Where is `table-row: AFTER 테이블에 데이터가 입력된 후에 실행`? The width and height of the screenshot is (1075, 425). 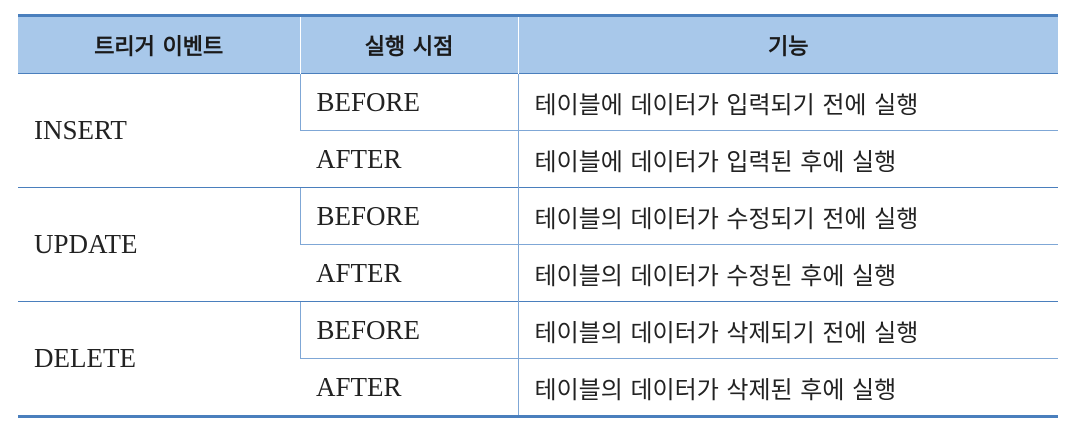
table-row: AFTER 테이블에 데이터가 입력된 후에 실행 is located at coordinates (538, 159).